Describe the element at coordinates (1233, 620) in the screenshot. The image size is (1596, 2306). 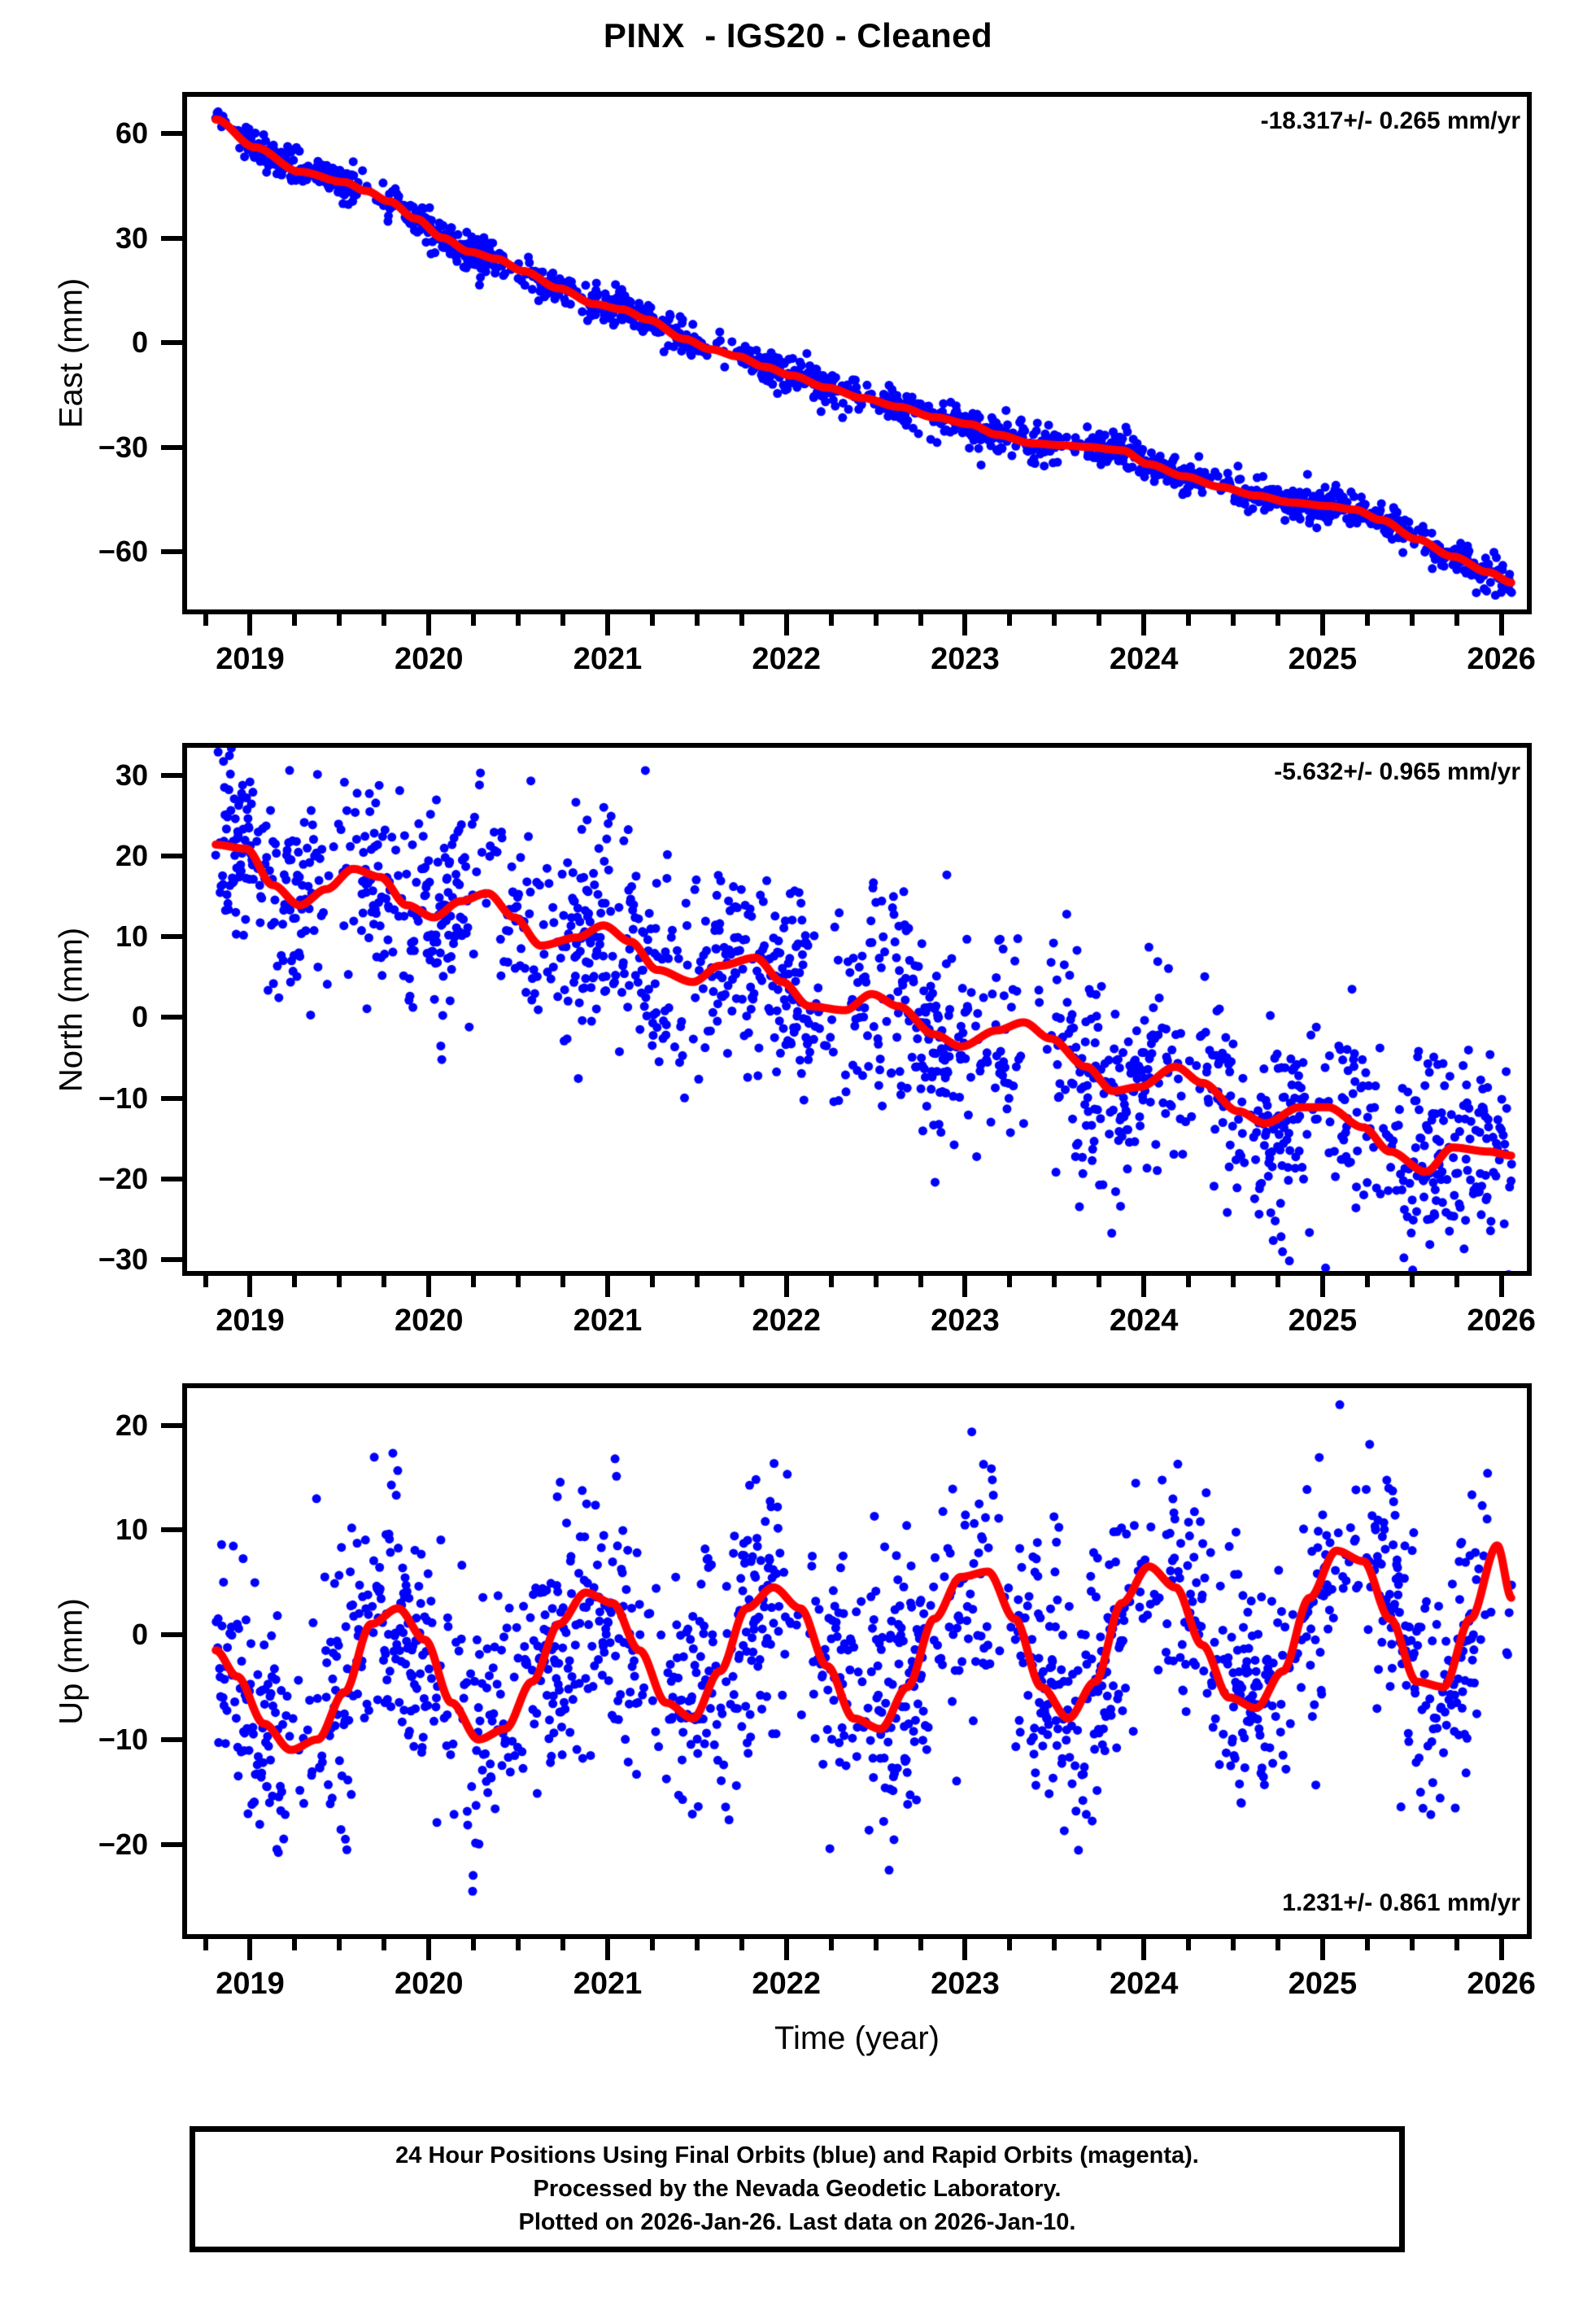
I see `xtick-east-2024.50` at that location.